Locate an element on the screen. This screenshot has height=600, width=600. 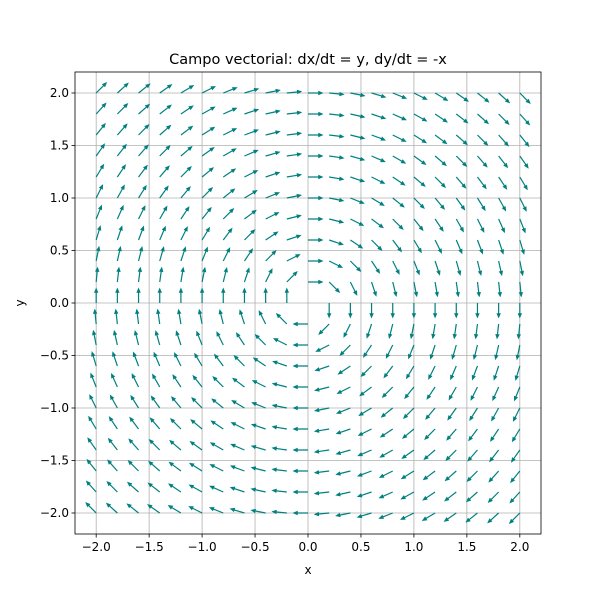
y-tick-label: −1.0 is located at coordinates (54, 408).